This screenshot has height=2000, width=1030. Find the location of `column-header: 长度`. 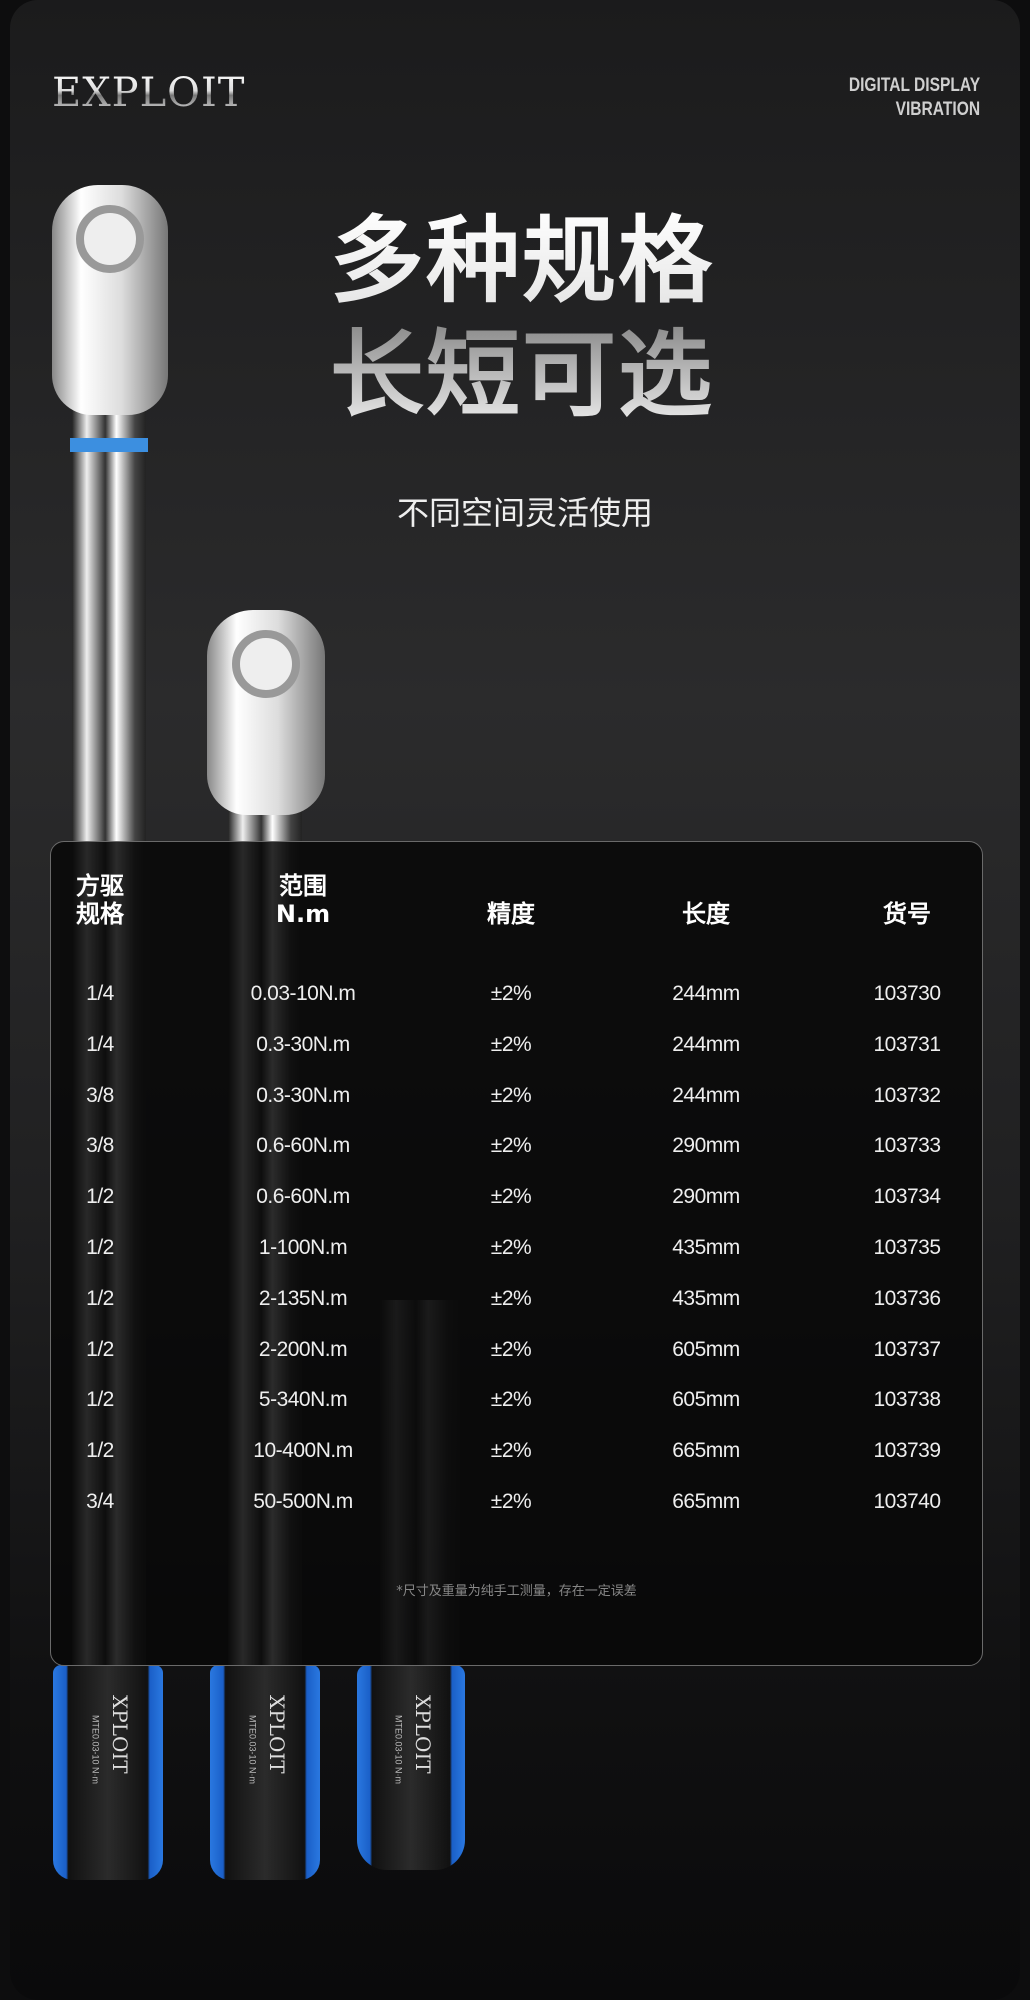

column-header: 长度 is located at coordinates (706, 914).